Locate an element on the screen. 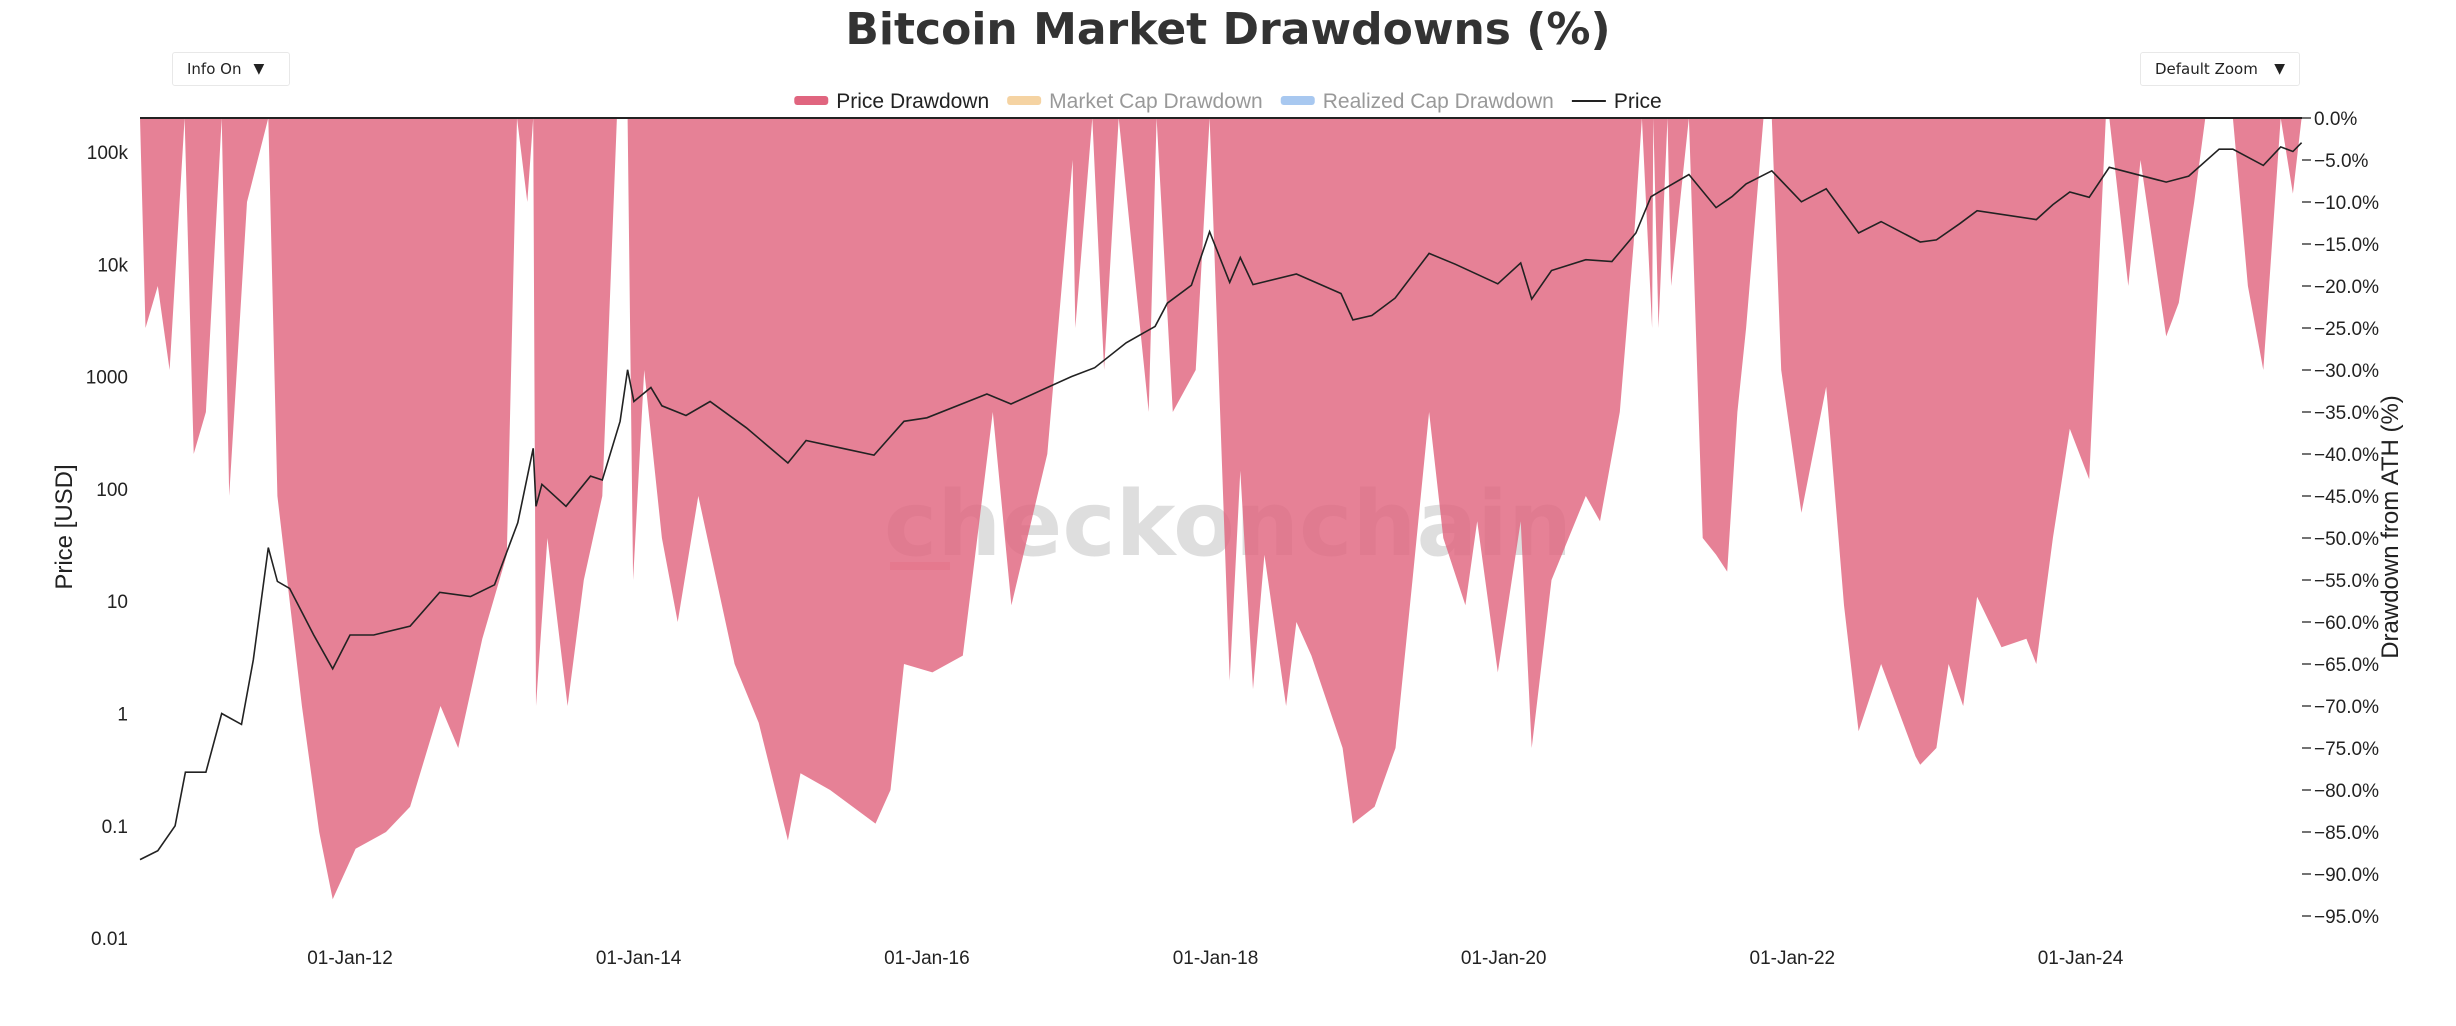  chart-title: Bitcoin Market Drawdowns (%) is located at coordinates (1227, 29).